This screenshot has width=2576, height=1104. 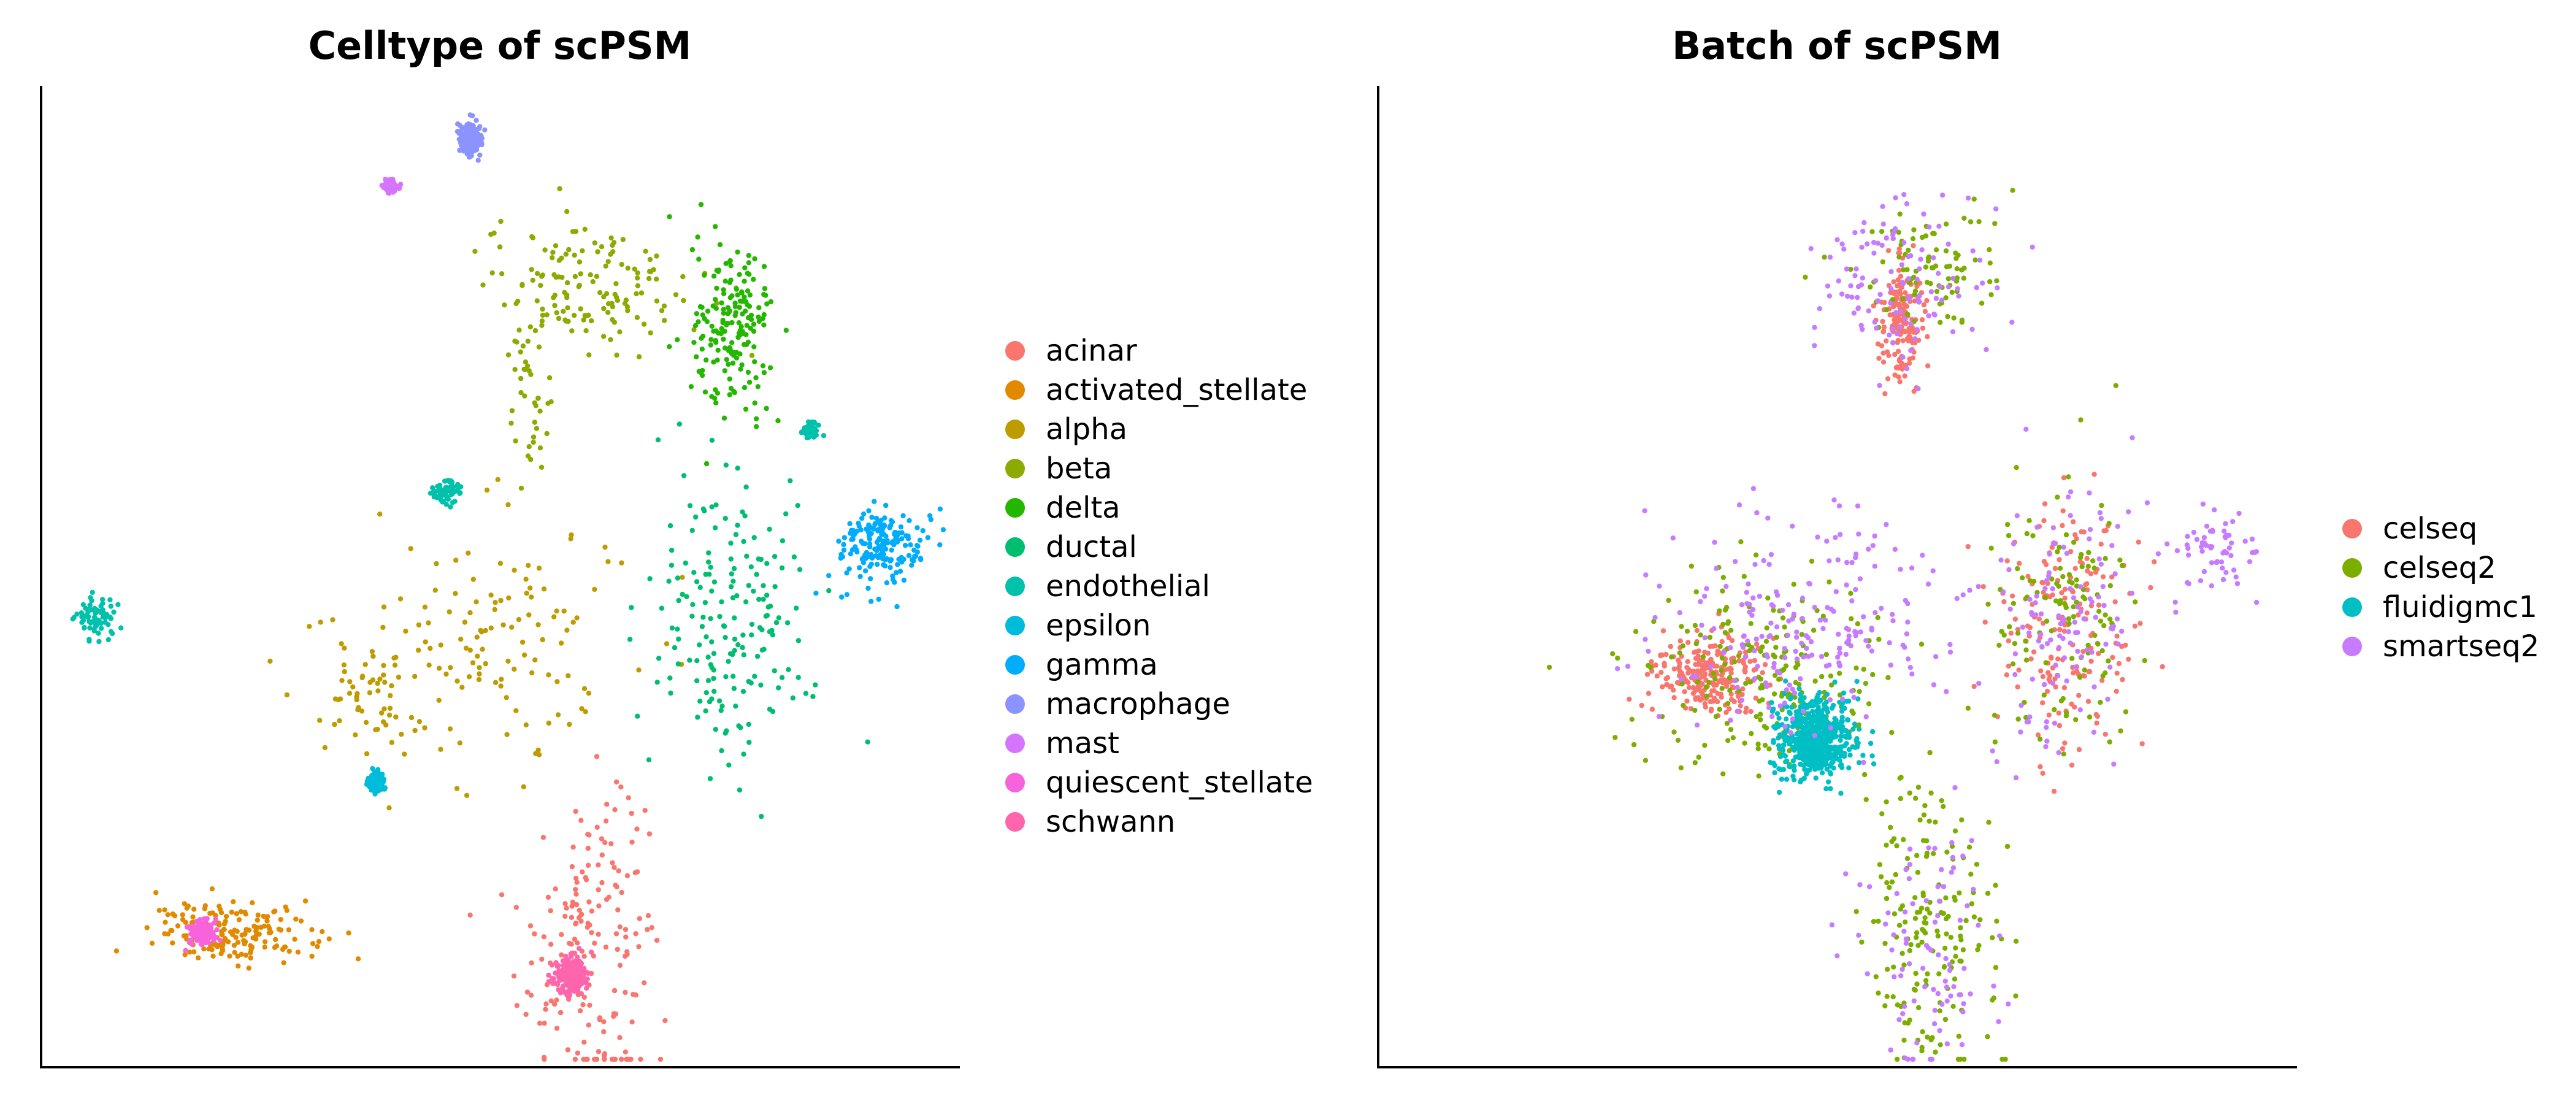 I want to click on point-quiescent-stellate, so click(x=201, y=938).